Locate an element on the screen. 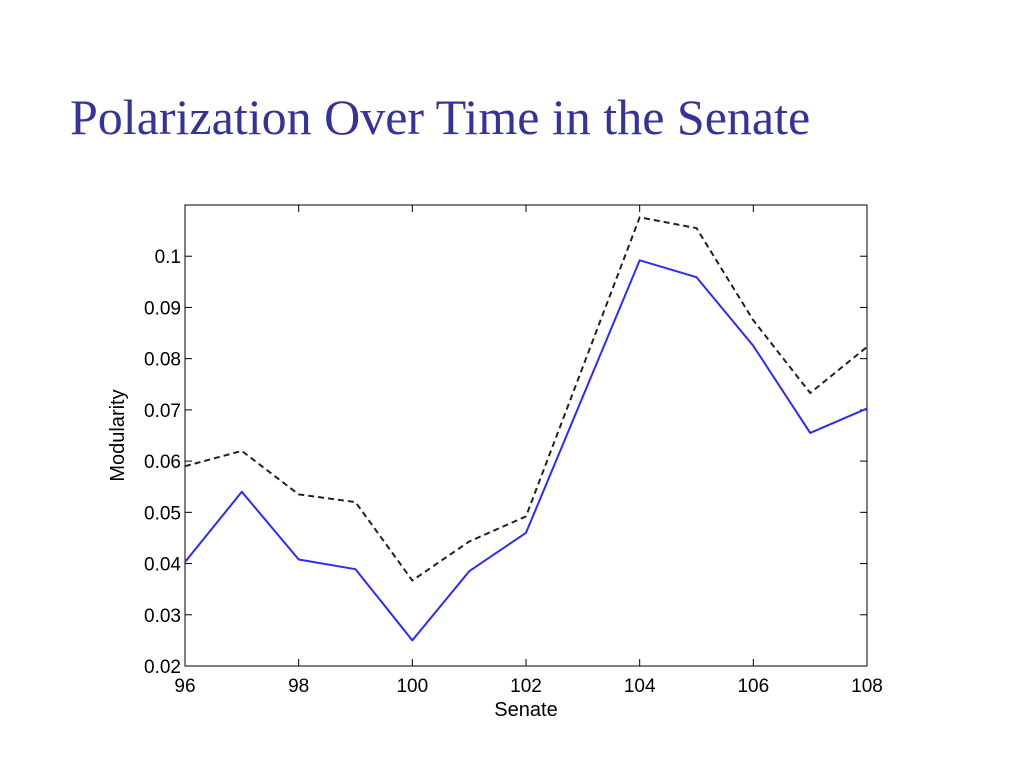 The height and width of the screenshot is (768, 1024). y-tick-label: 0.05 is located at coordinates (162, 513).